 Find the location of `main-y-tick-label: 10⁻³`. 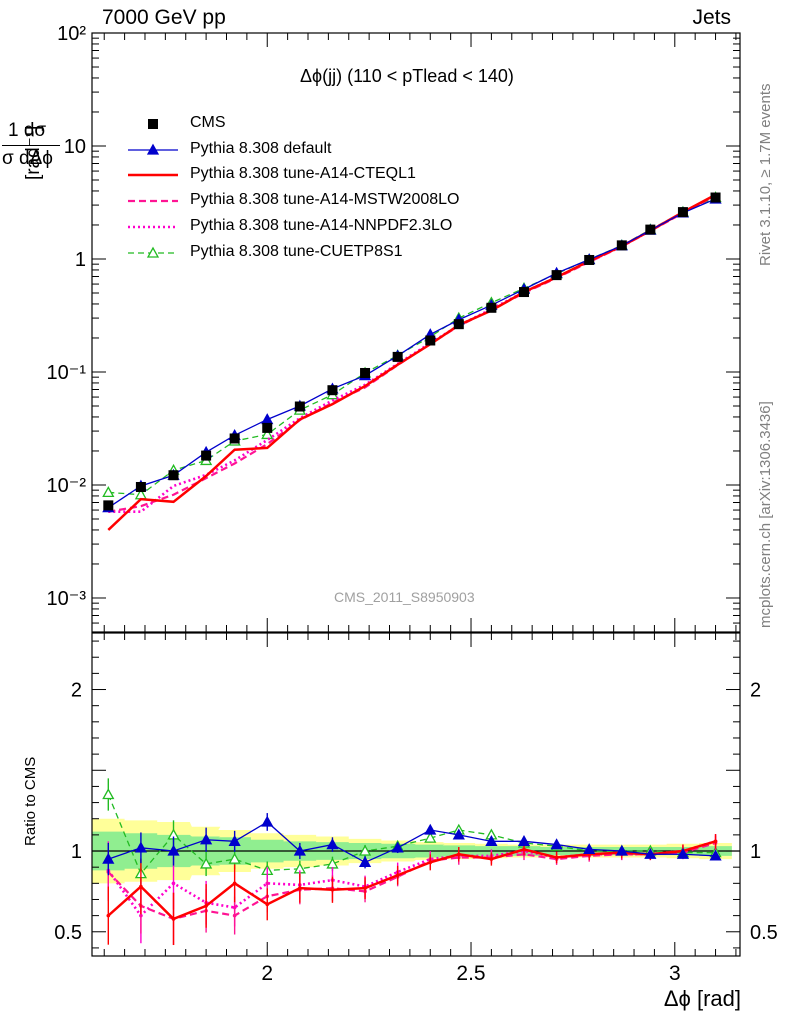

main-y-tick-label: 10⁻³ is located at coordinates (67, 599).